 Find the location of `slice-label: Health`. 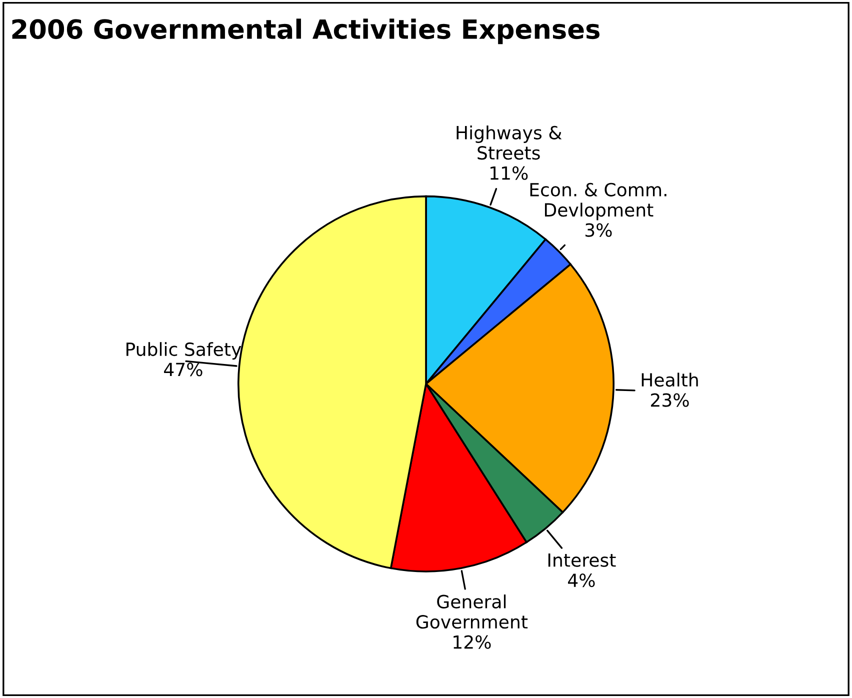

slice-label: Health is located at coordinates (670, 379).